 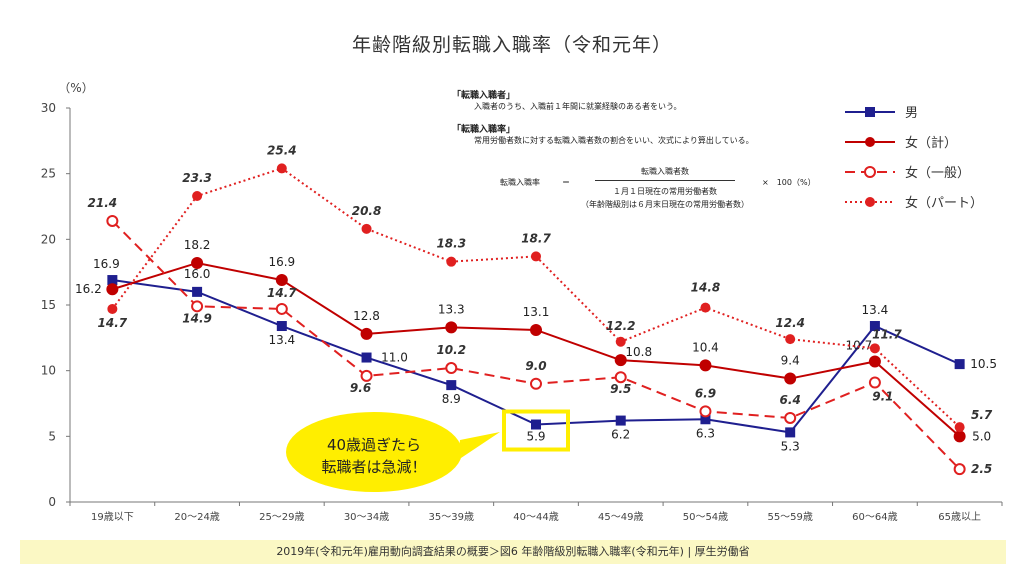 I want to click on definition-text: 常用労働者数に対する転職入職者数の割合をいい、次式により算出している。, so click(x=614, y=140).